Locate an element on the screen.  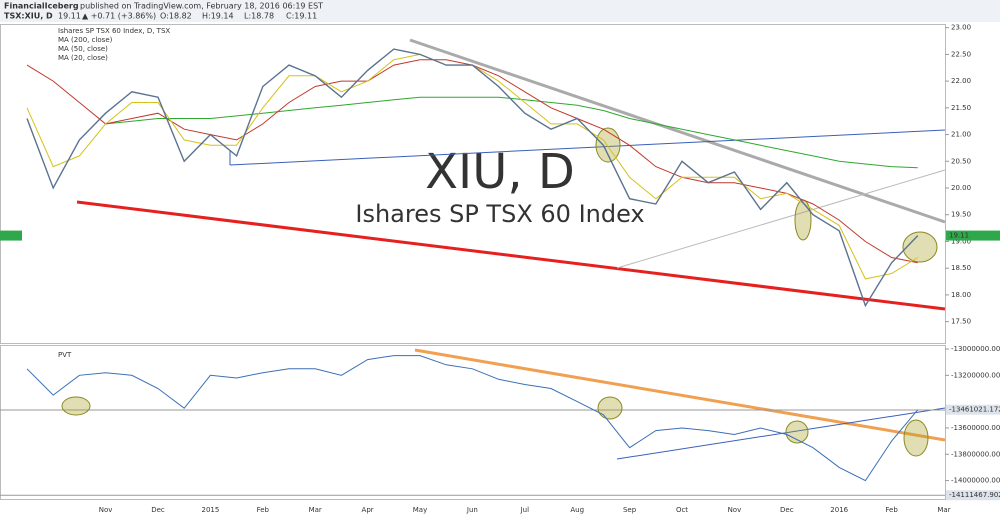
low-pvt-label-box is located at coordinates (973, 495).